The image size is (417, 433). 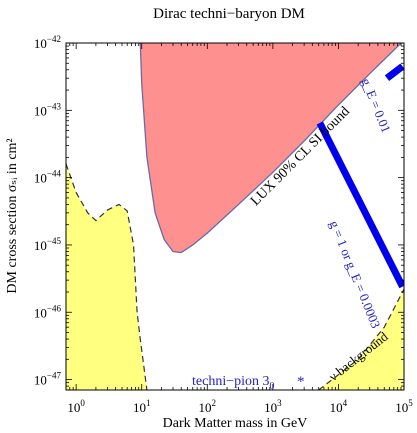 I want to click on x-tick-label: 10³, so click(x=273, y=406).